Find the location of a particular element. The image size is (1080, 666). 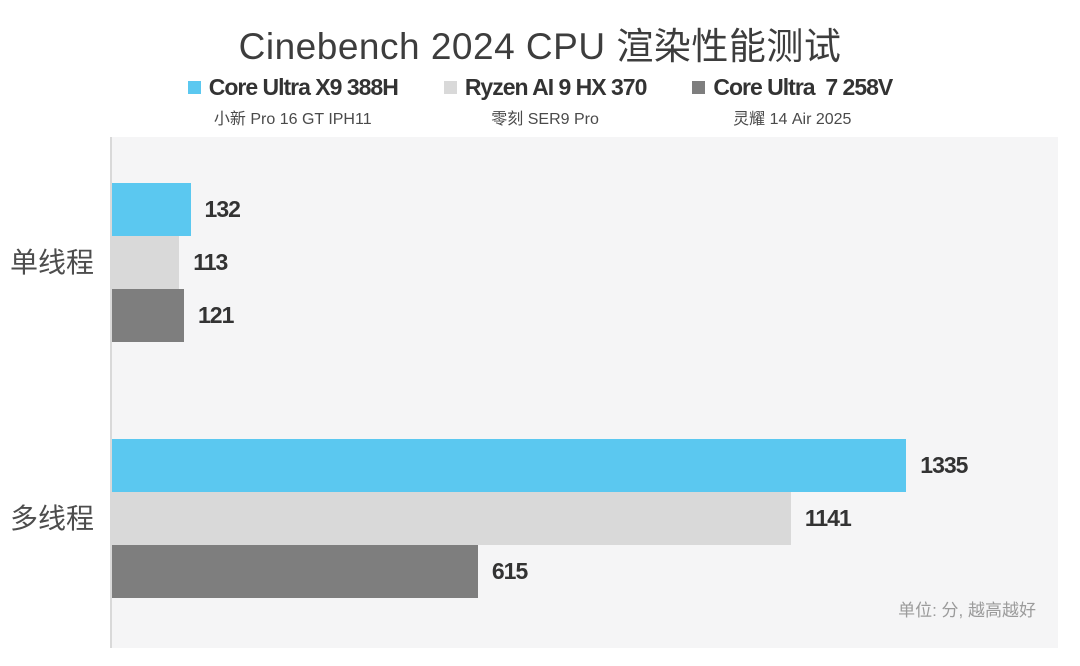

legend-entry: Core Ultra X9 388H is located at coordinates (293, 87).